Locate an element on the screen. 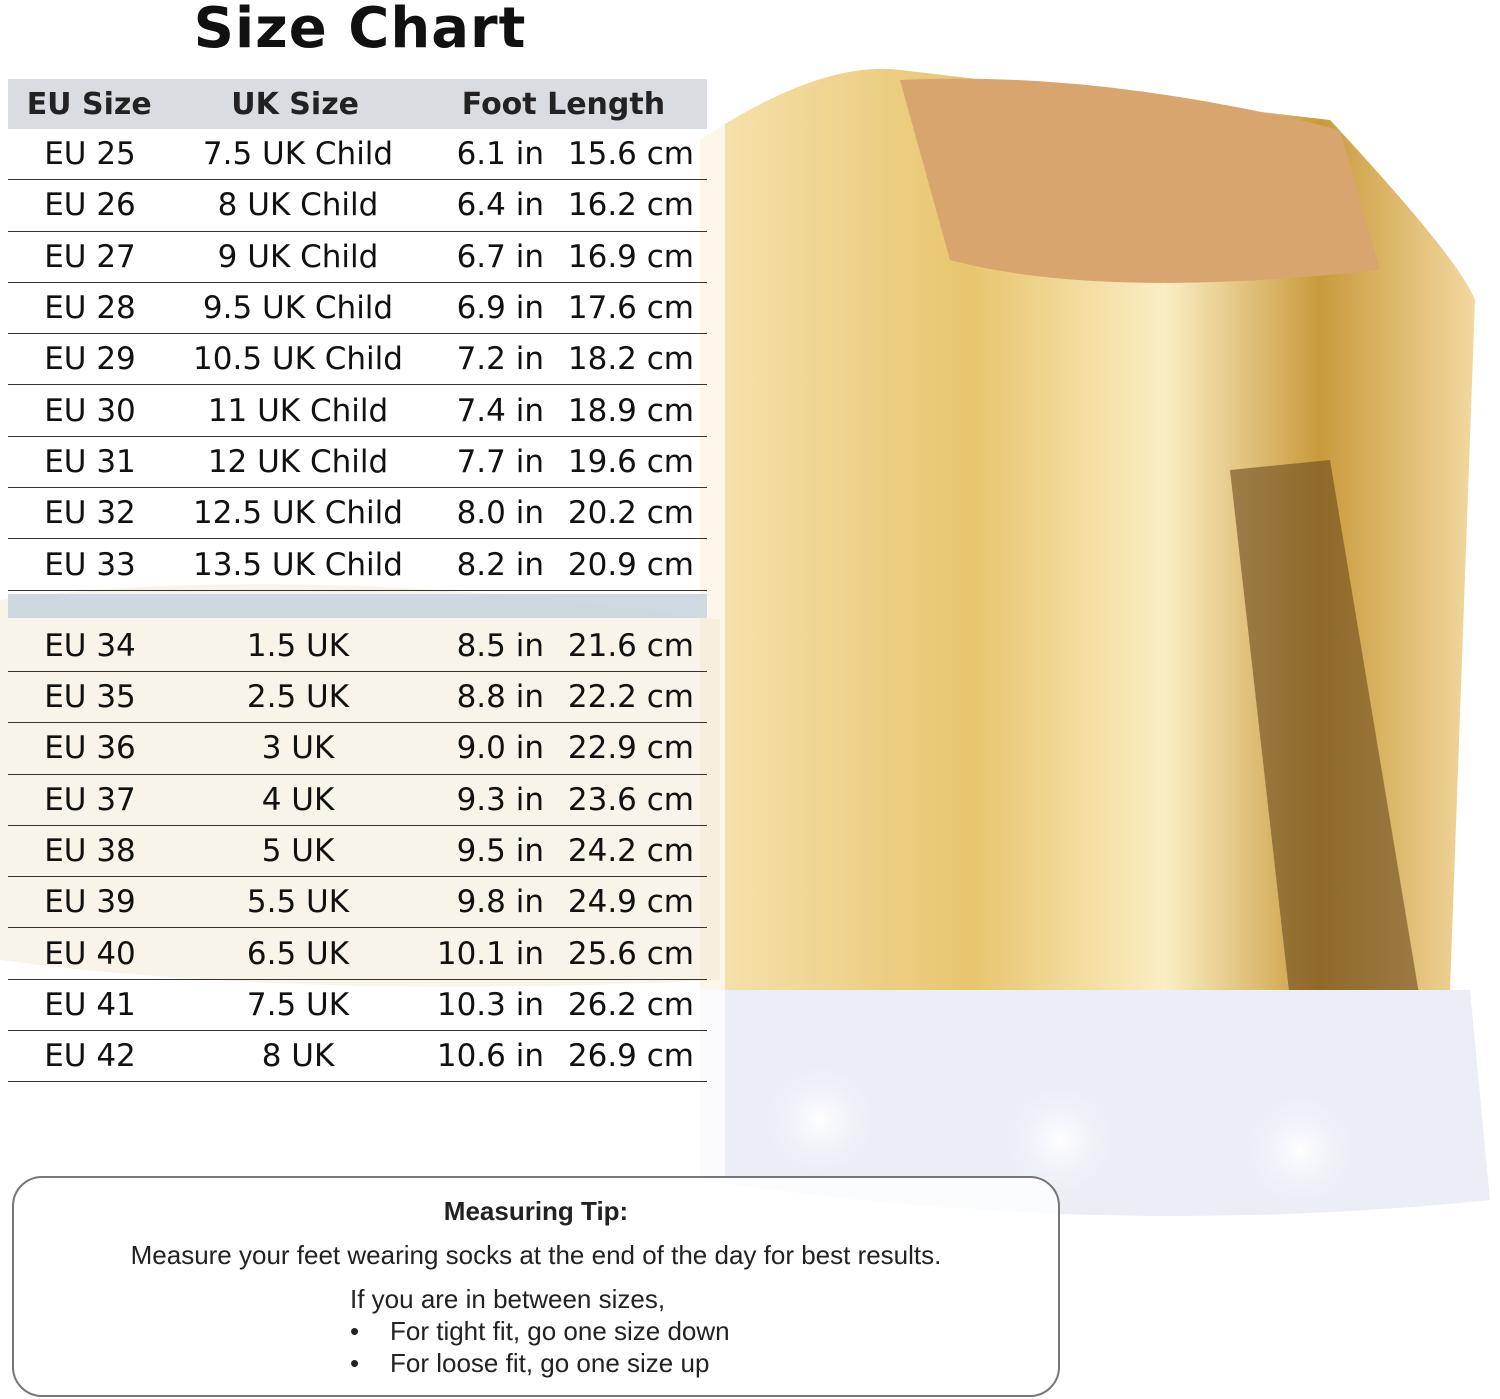  cm-cell: 24.2 cm is located at coordinates (630, 851).